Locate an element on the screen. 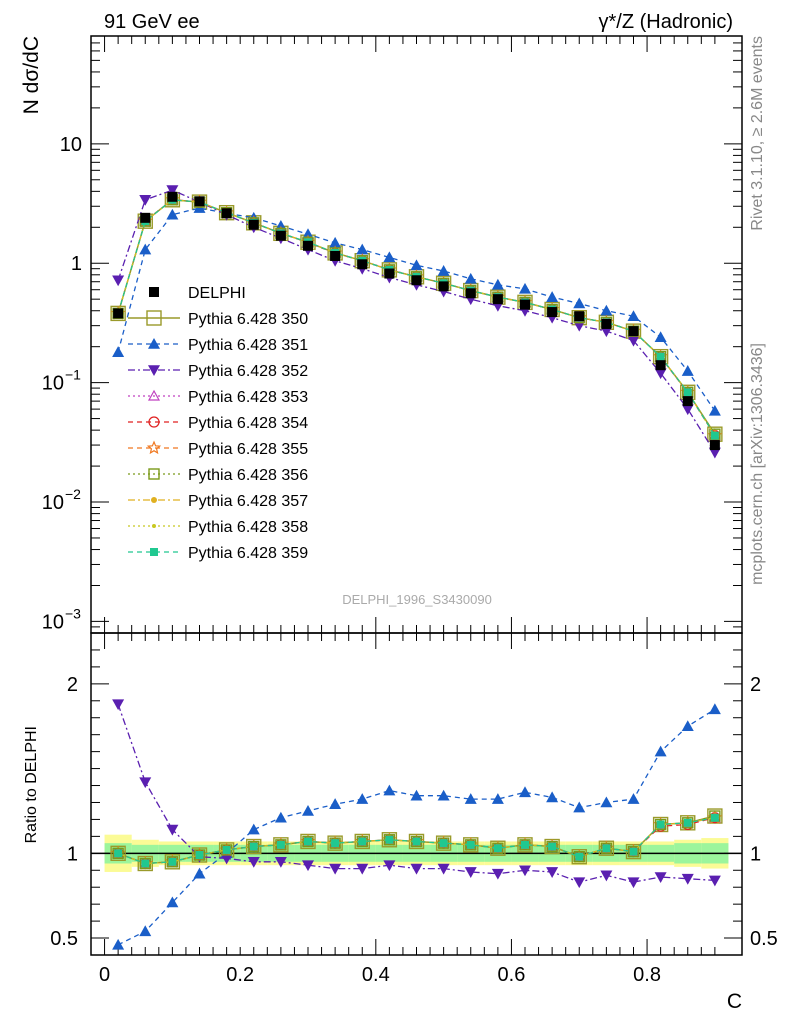 This screenshot has height=1024, width=786. ratio-y-tick-label: 1 is located at coordinates (72, 854).